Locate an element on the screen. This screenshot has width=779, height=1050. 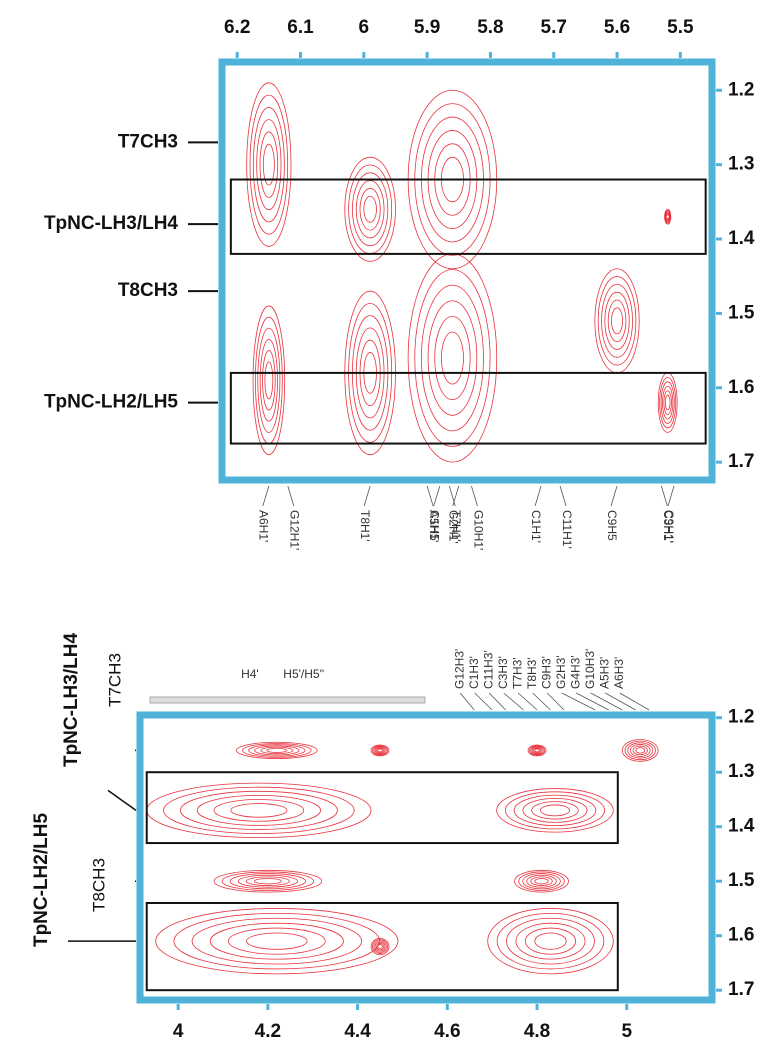
assignment-label: A5H3' is located at coordinates (604, 673).